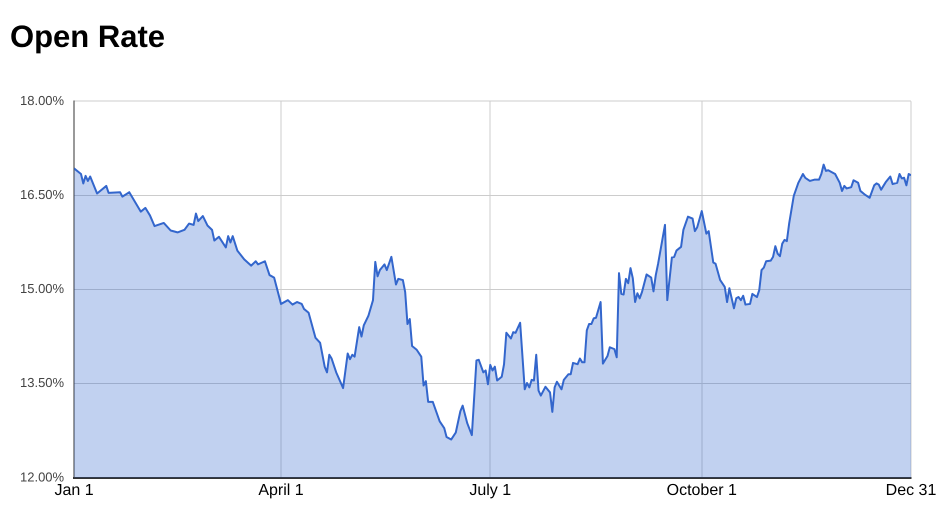 The width and height of the screenshot is (949, 517). I want to click on chart-title: Open Rate, so click(88, 36).